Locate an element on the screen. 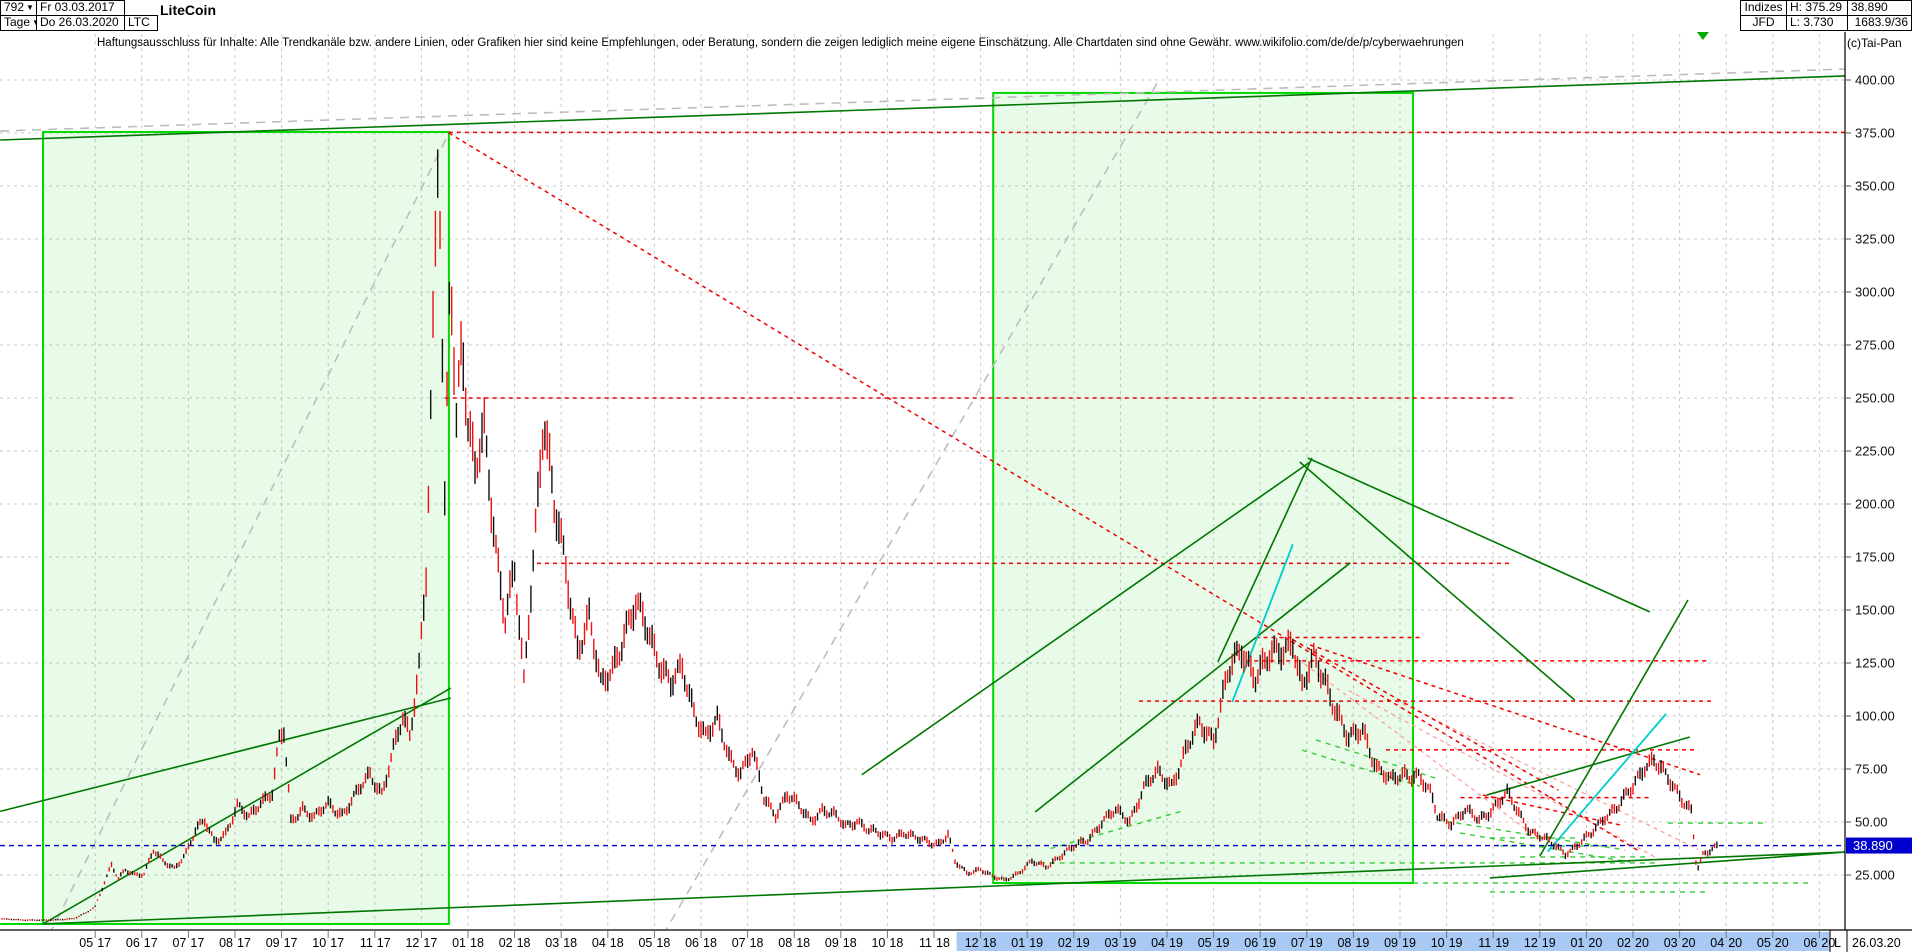  chevron-down-icon: ▼ is located at coordinates (30, 7).